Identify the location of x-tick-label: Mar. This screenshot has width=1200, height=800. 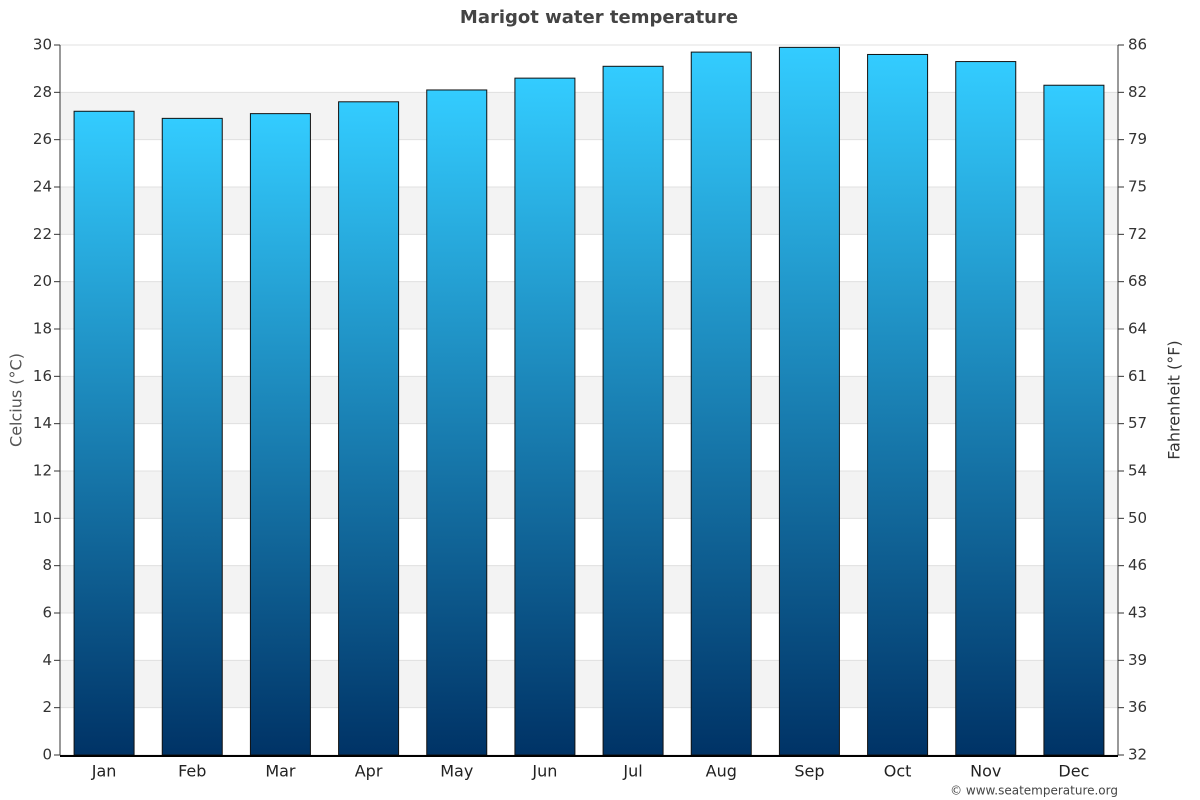
(280, 771).